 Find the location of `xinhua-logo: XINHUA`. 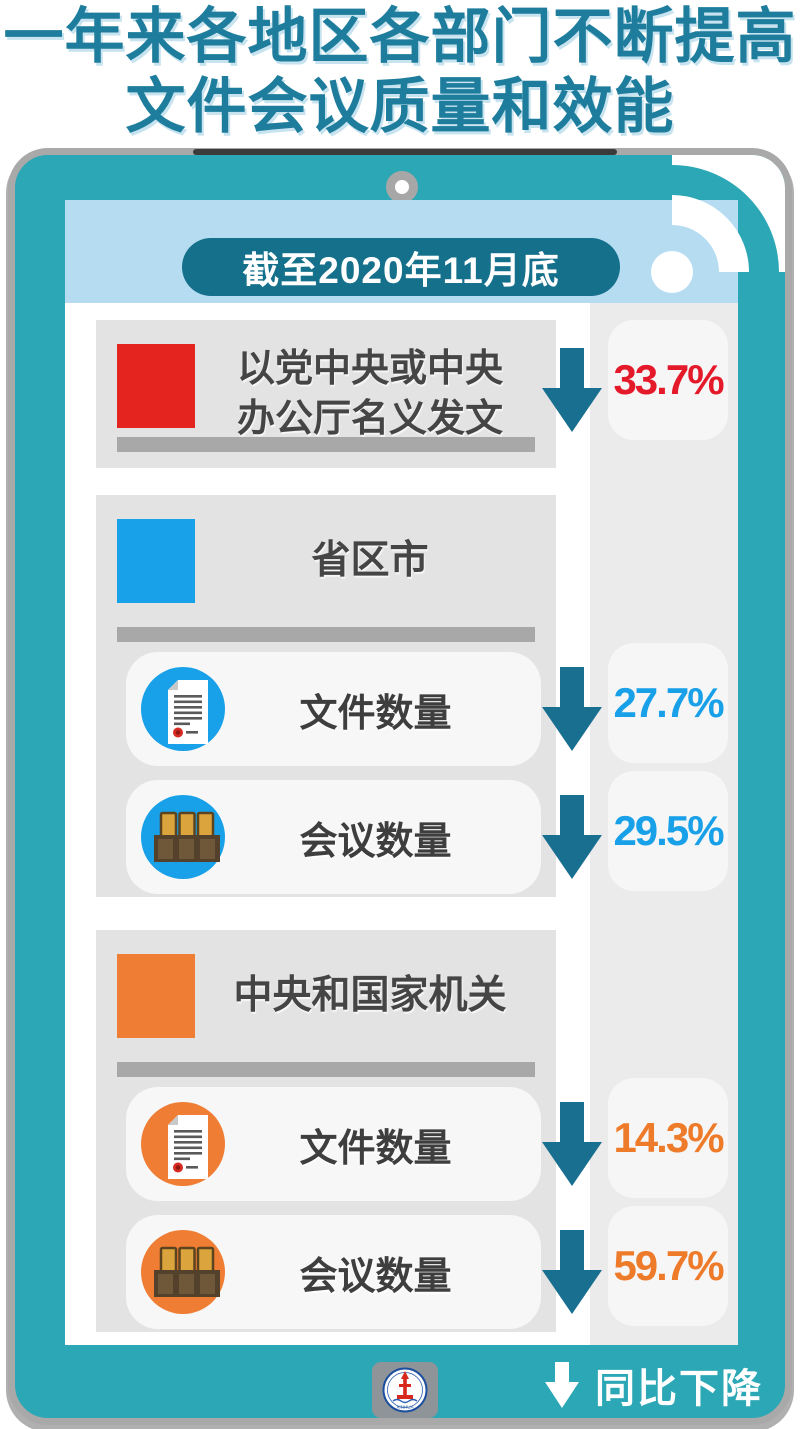

xinhua-logo: XINHUA is located at coordinates (405, 1390).